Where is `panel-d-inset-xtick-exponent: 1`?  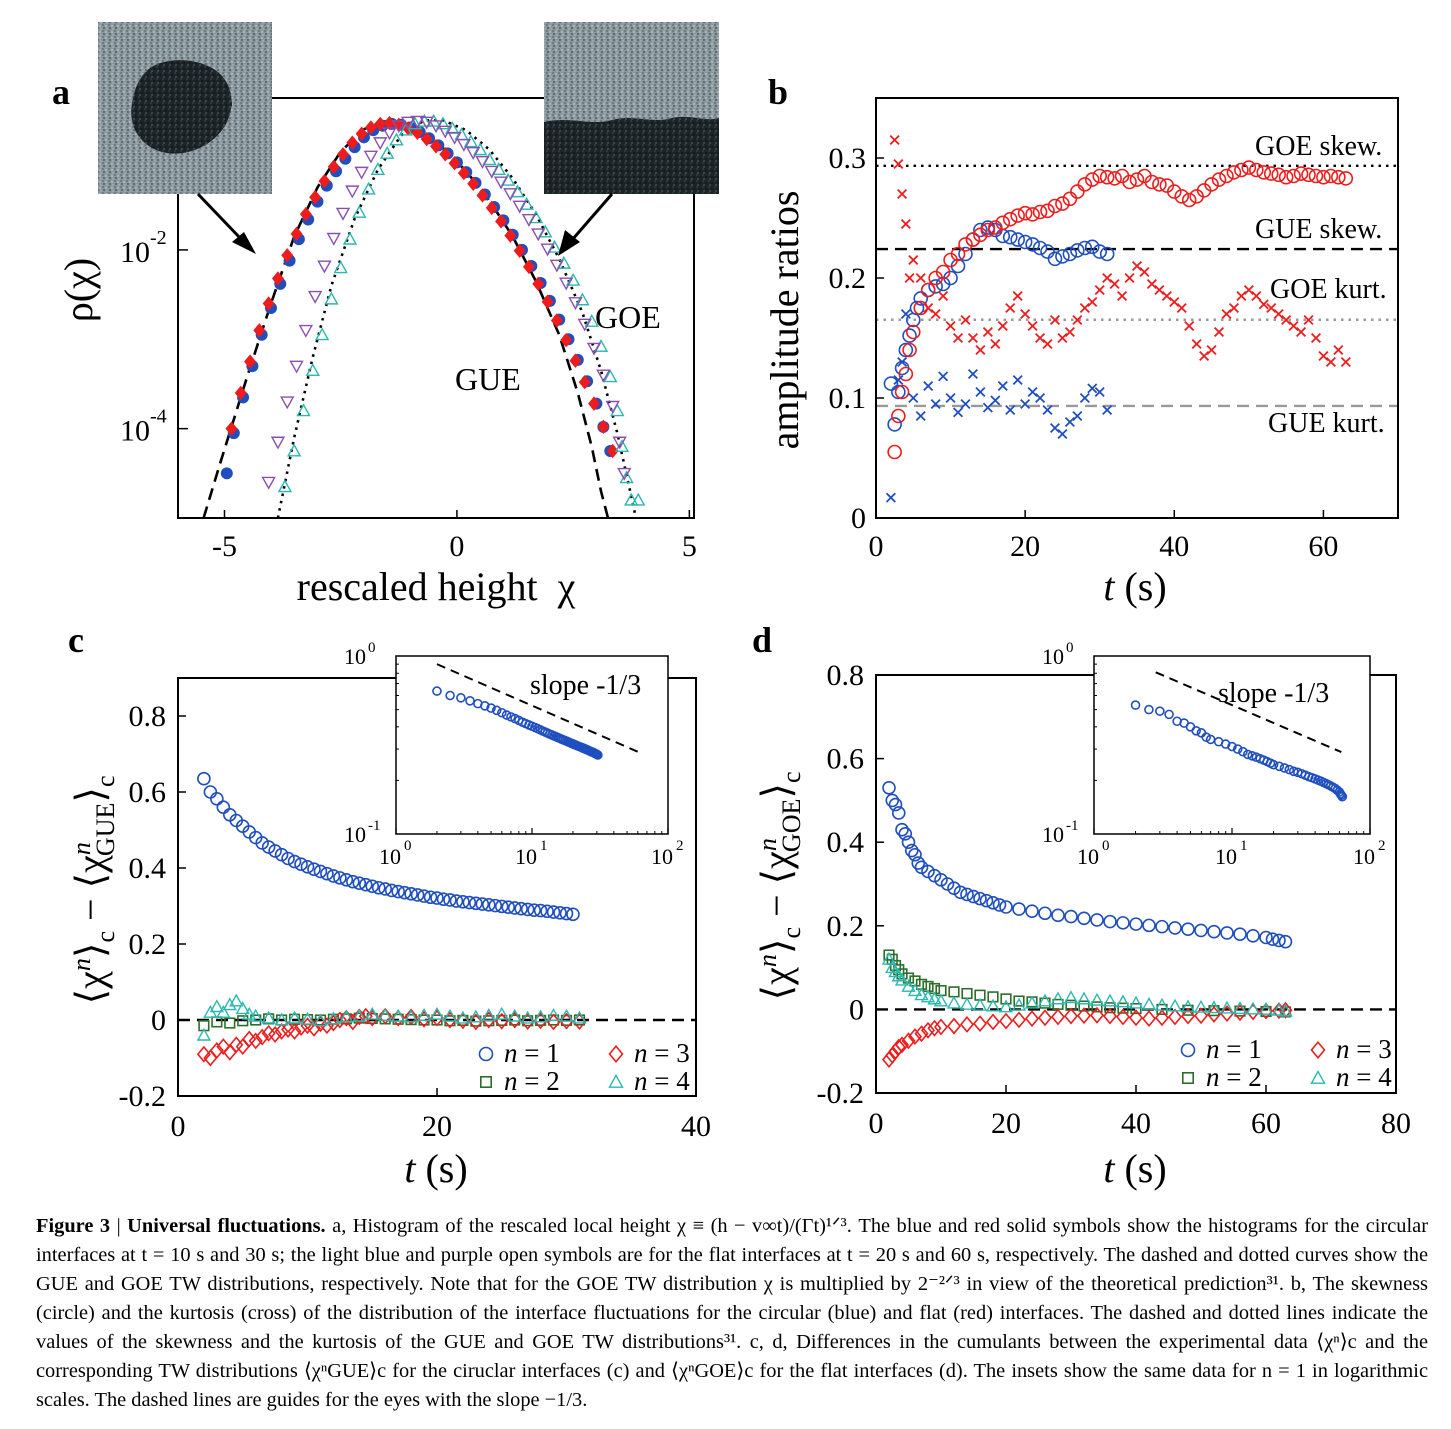 panel-d-inset-xtick-exponent: 1 is located at coordinates (1244, 846).